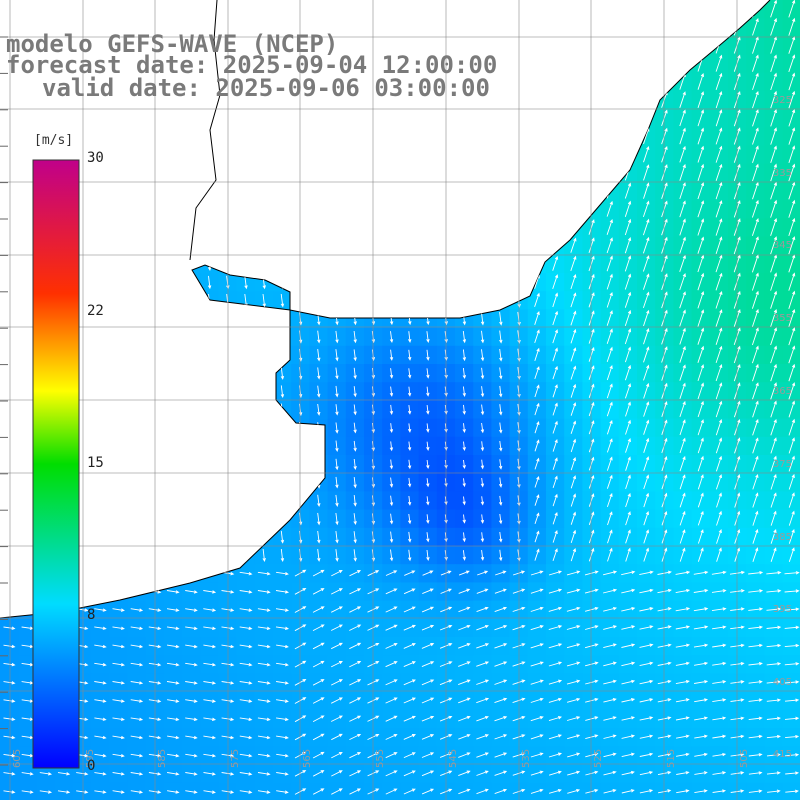 The width and height of the screenshot is (800, 800). I want to click on country-border, so click(205, 130).